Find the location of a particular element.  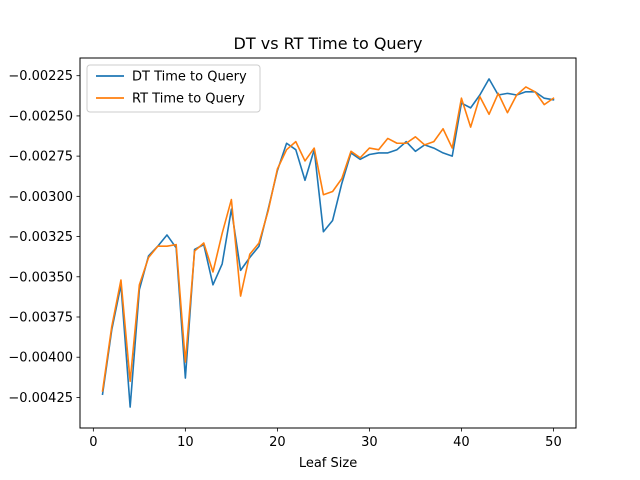

x-tick-label: 0 is located at coordinates (93, 442).